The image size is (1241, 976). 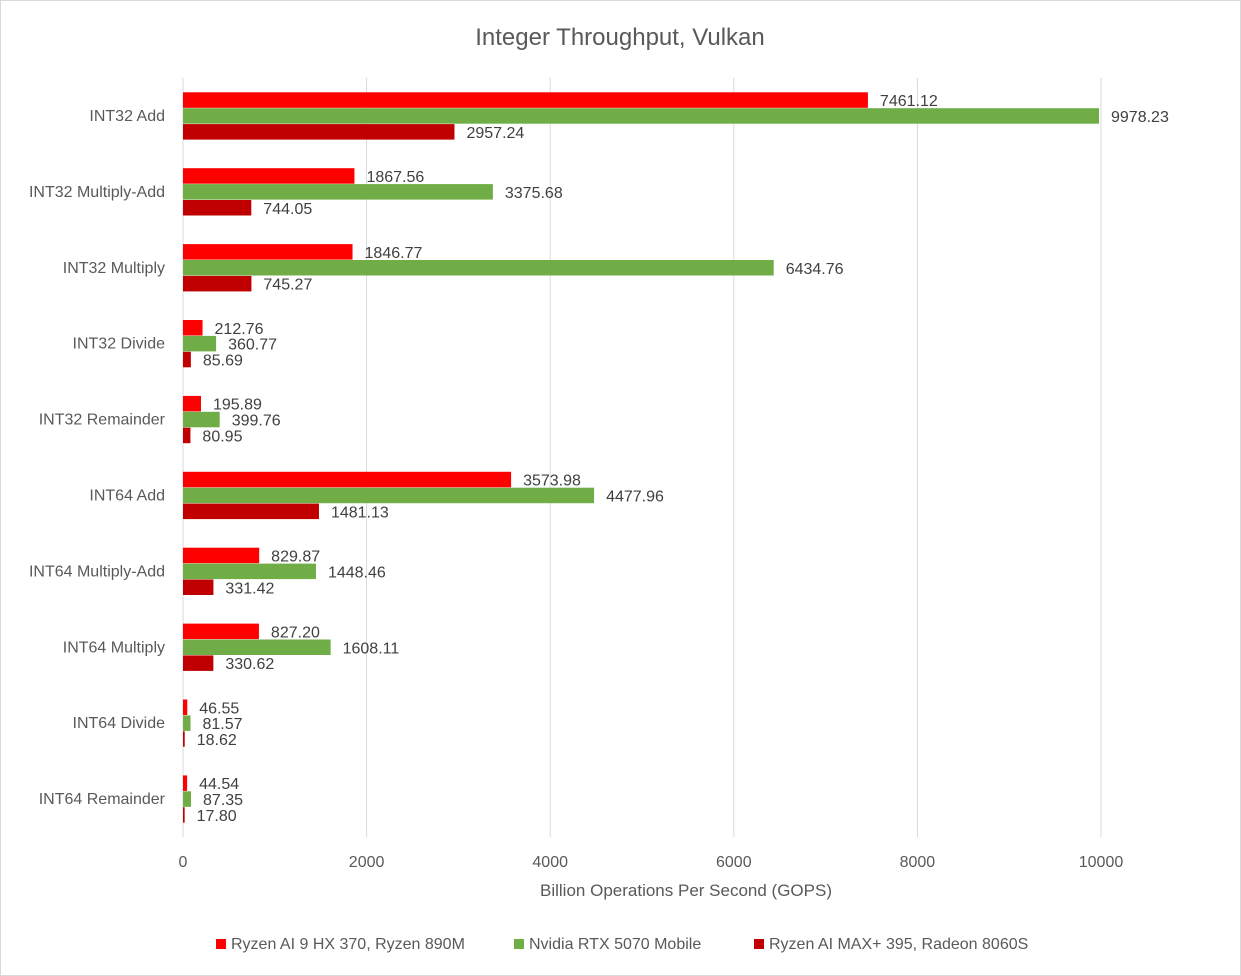 I want to click on data-label: 85.69, so click(x=223, y=361).